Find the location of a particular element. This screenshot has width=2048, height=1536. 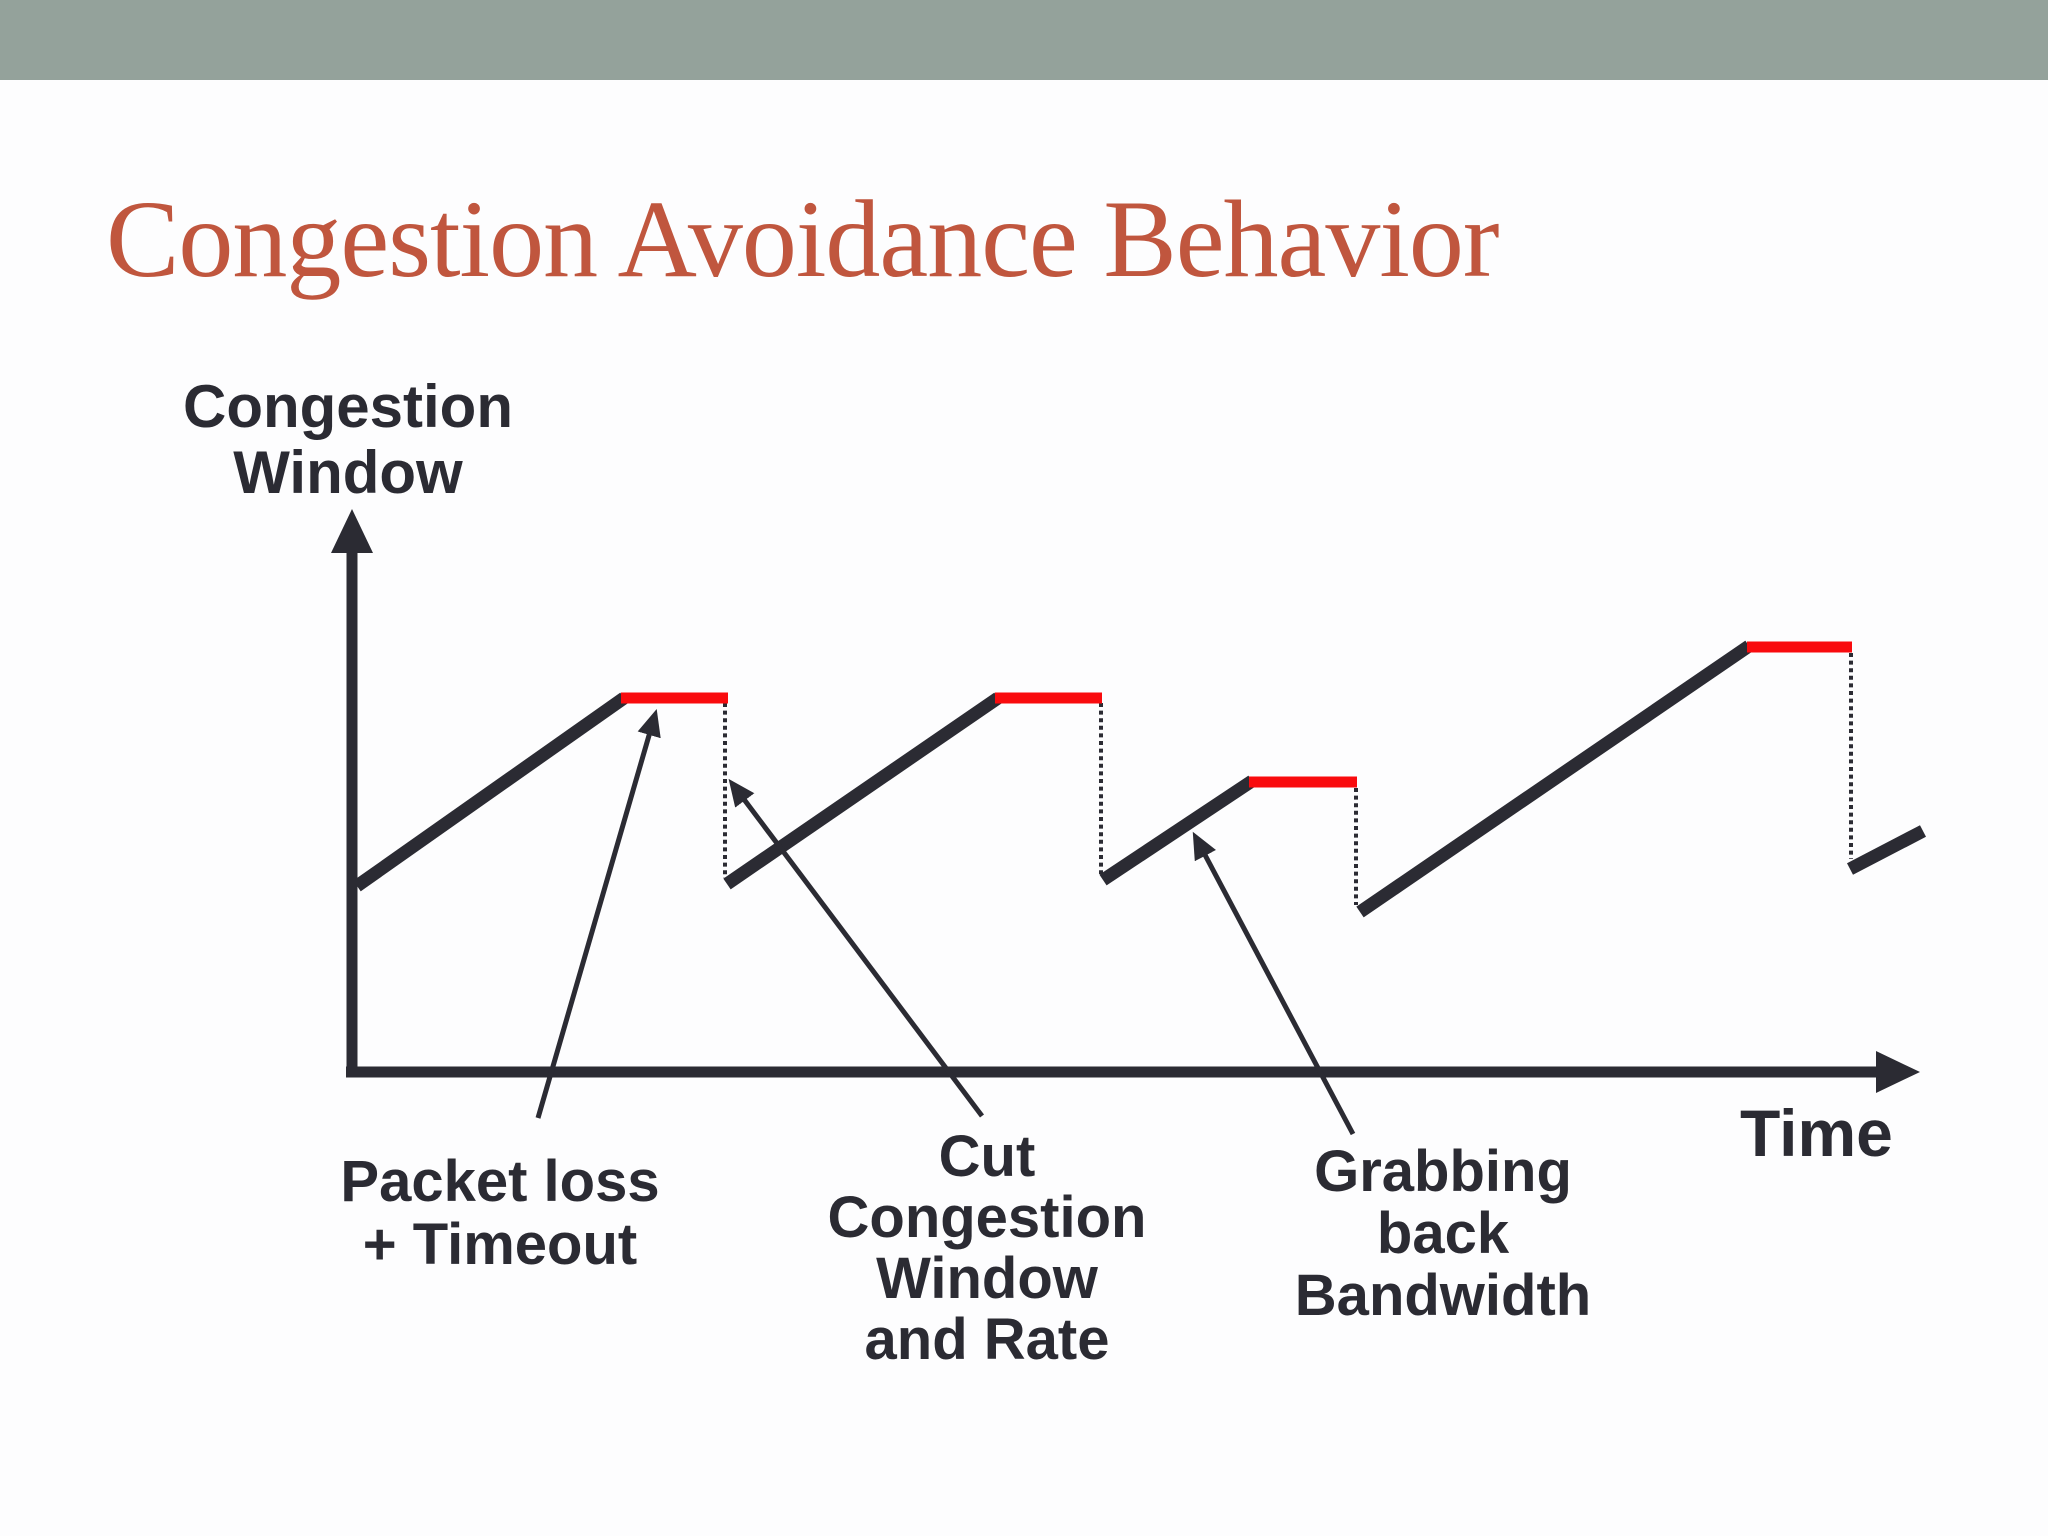

annotation-packet-loss: Packet loss + Timeout is located at coordinates (500, 1213).